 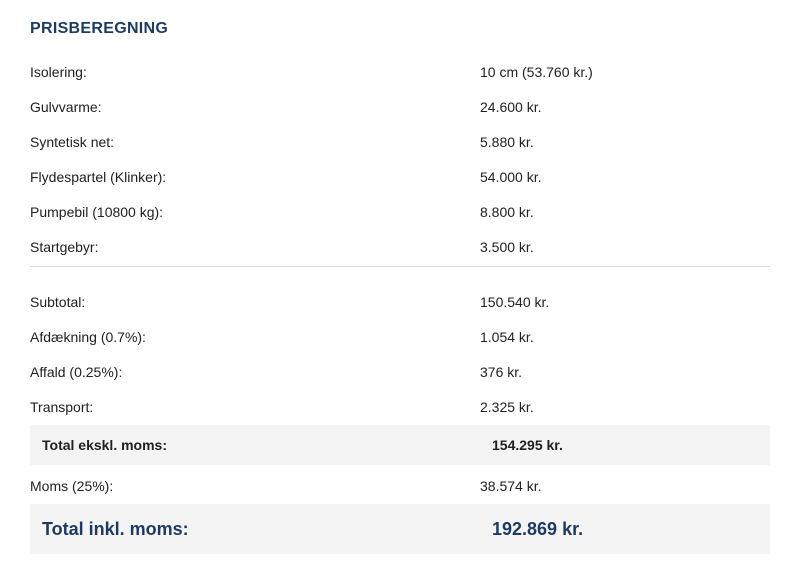 What do you see at coordinates (66, 106) in the screenshot?
I see `line-item-label: Gulvvarme:` at bounding box center [66, 106].